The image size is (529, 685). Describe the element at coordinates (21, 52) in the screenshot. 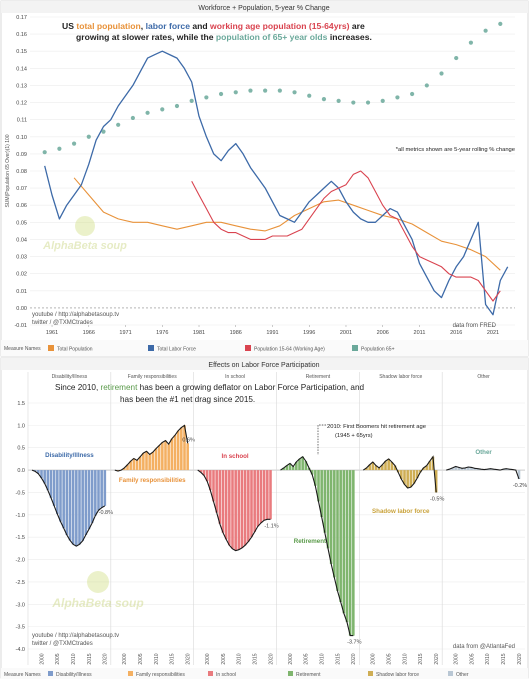

I see `top-y-tick-label: 0.15` at that location.